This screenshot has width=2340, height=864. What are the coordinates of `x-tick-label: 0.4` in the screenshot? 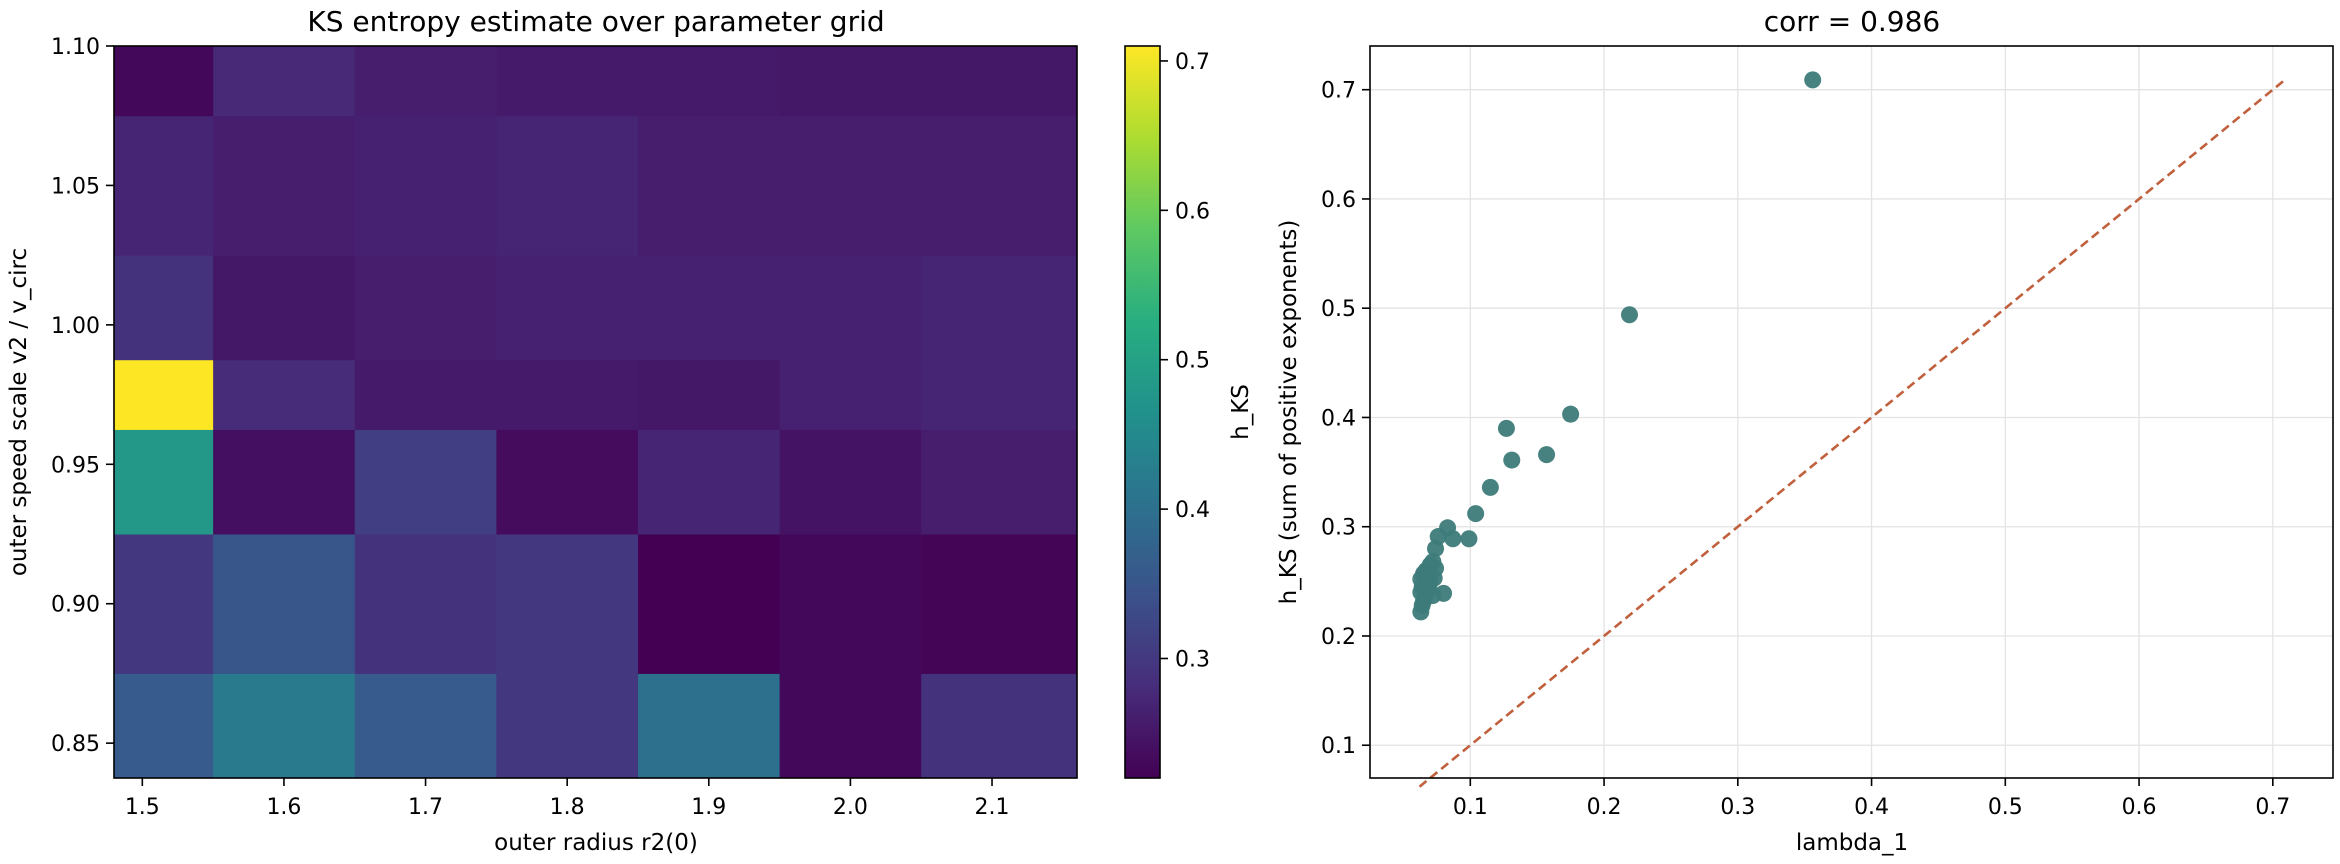 It's located at (1871, 807).